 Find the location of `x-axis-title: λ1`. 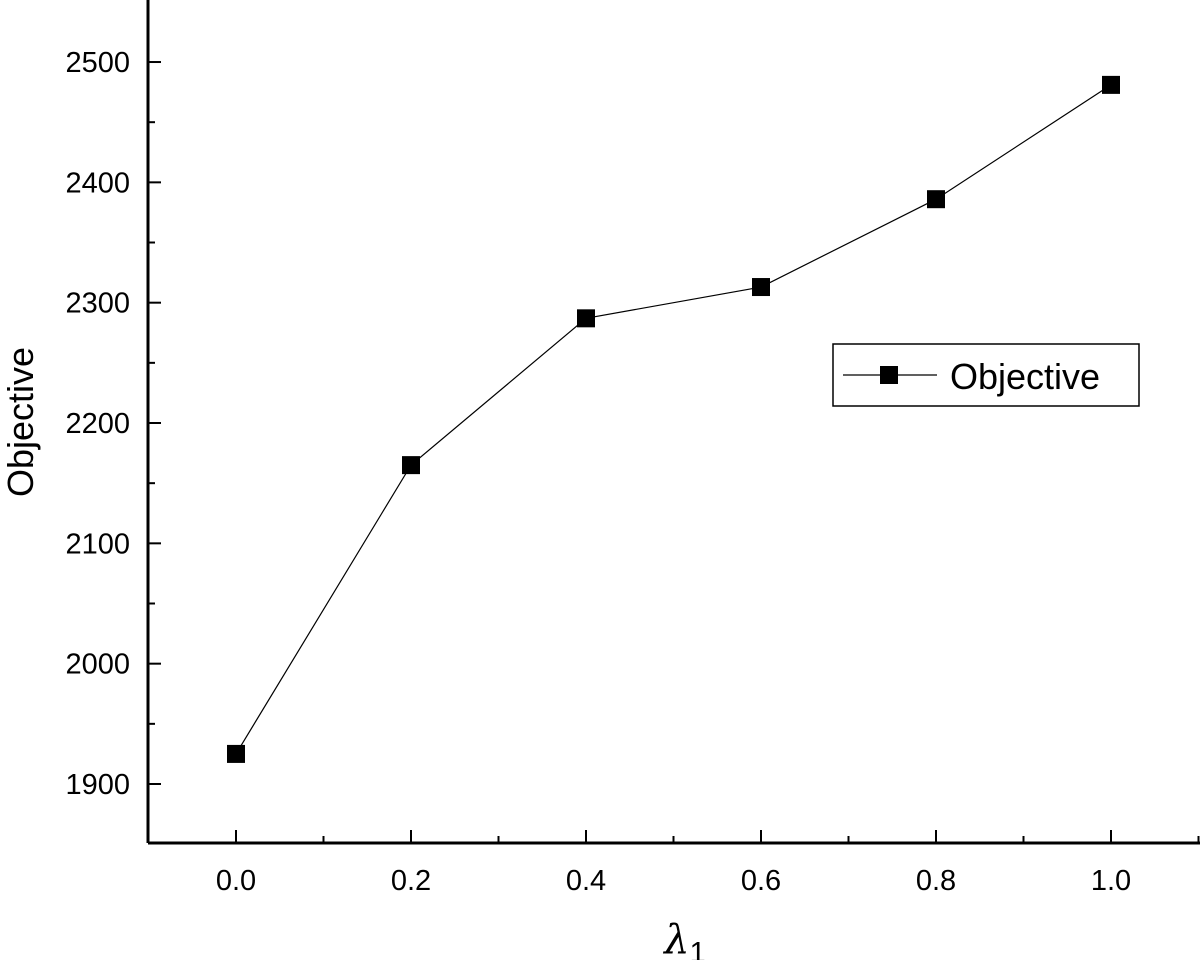

x-axis-title: λ1 is located at coordinates (684, 938).